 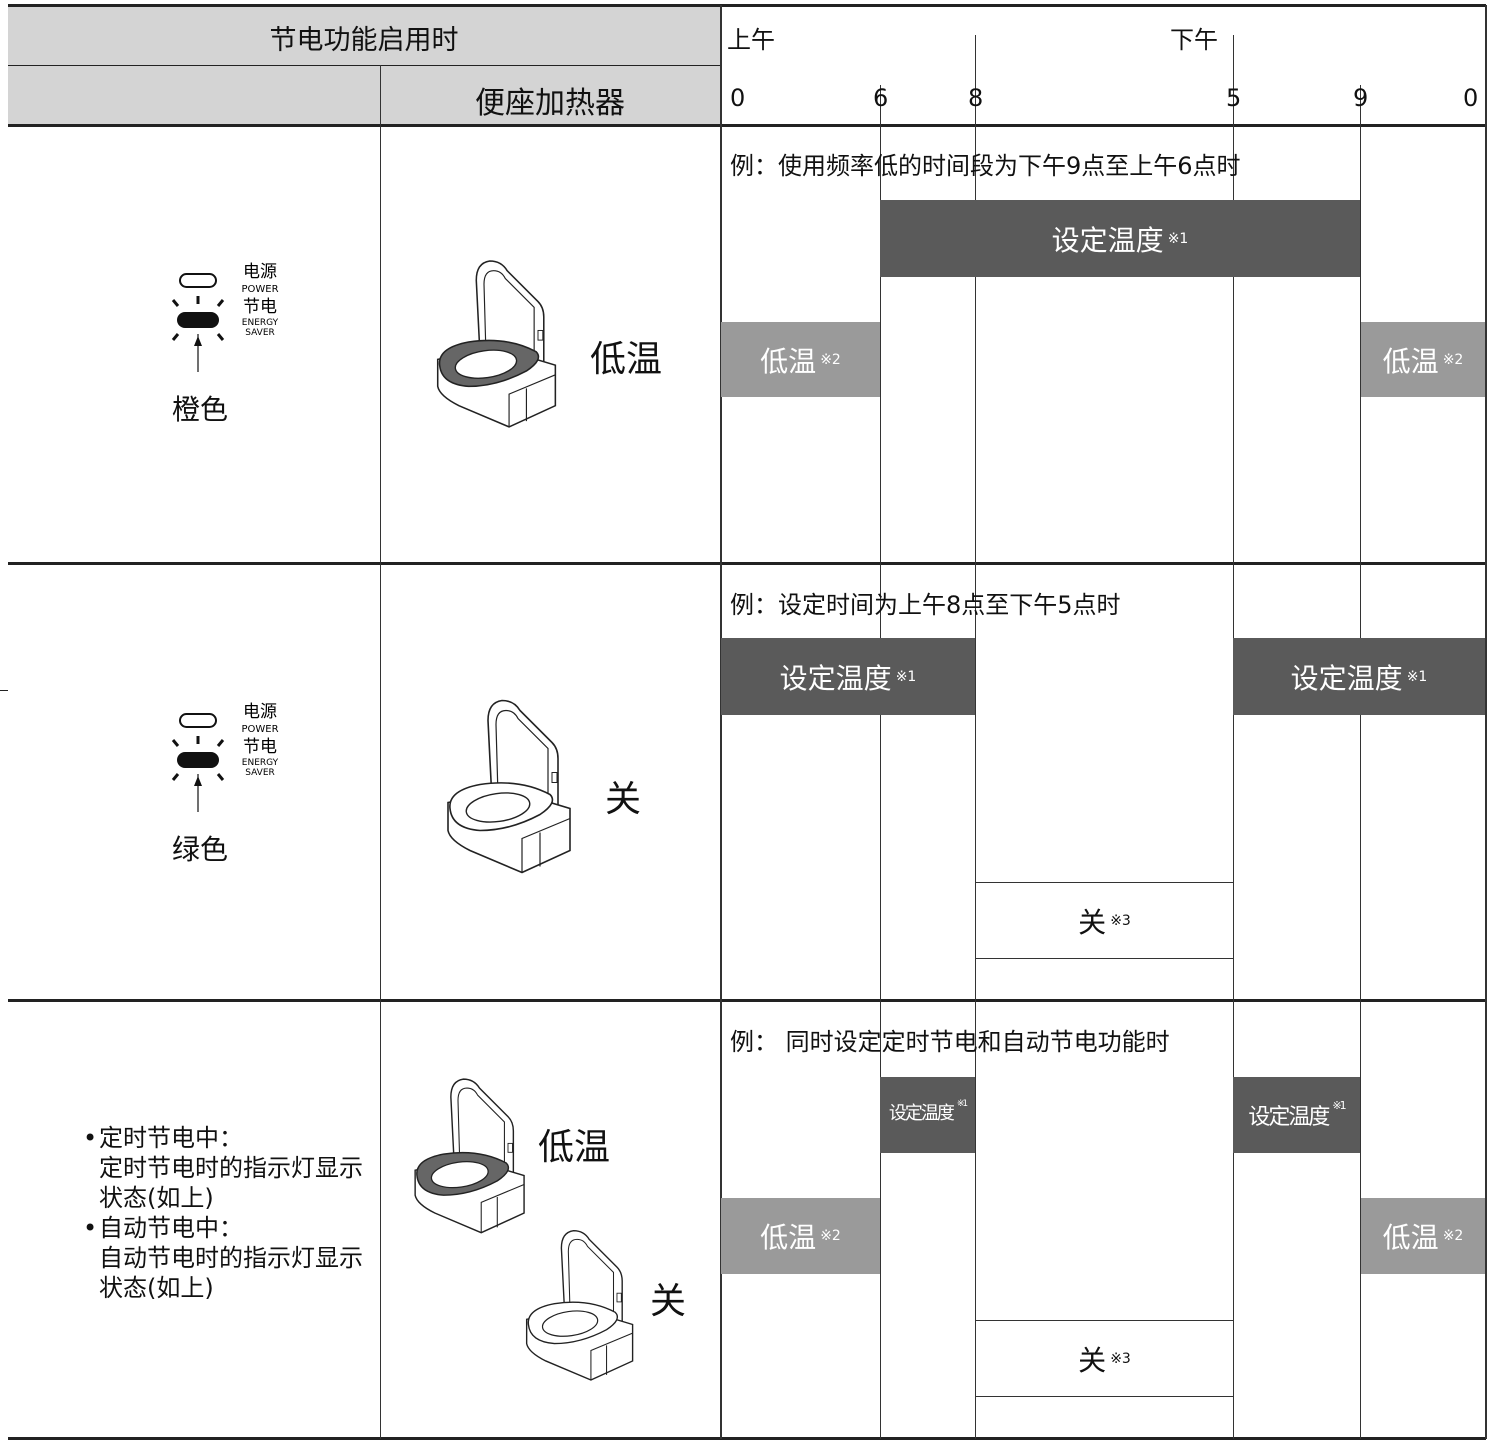 I want to click on heater-header: 便座加热器, so click(x=550, y=103).